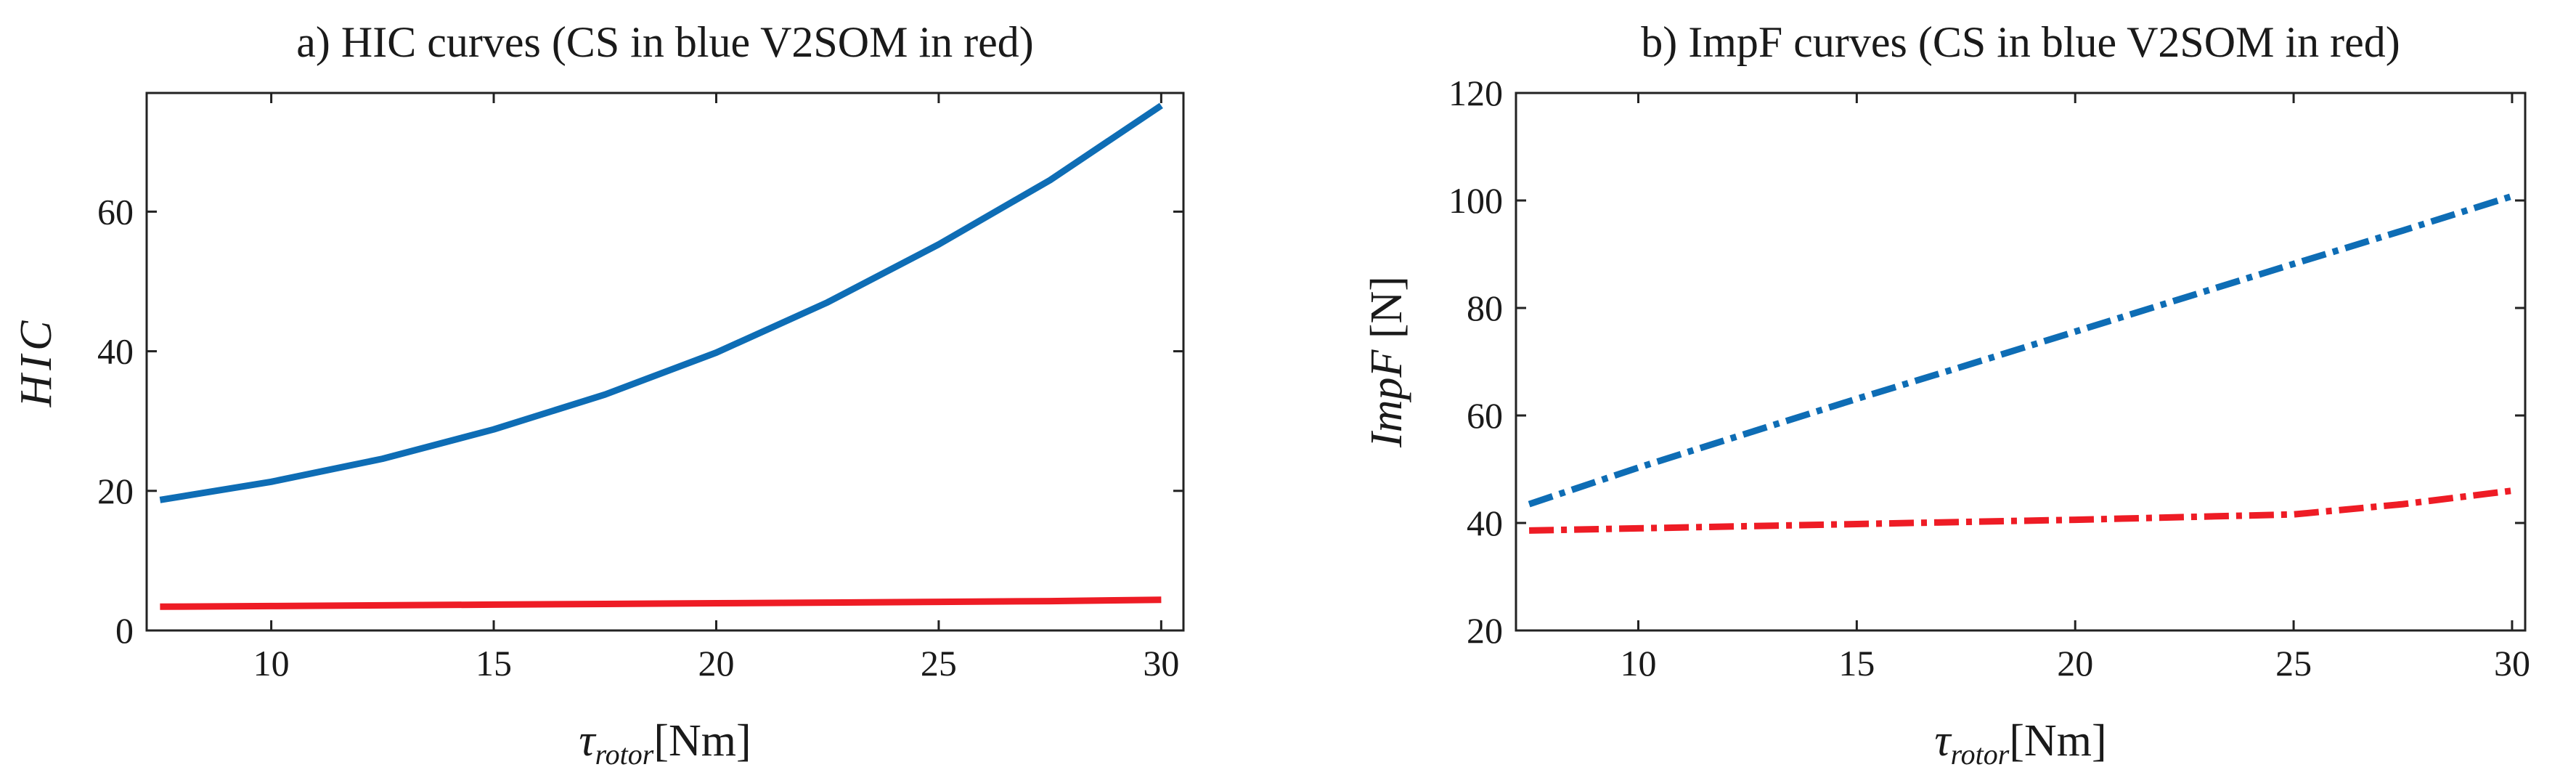 The width and height of the screenshot is (2576, 783). I want to click on series-line-impf-red, so click(2021, 510).